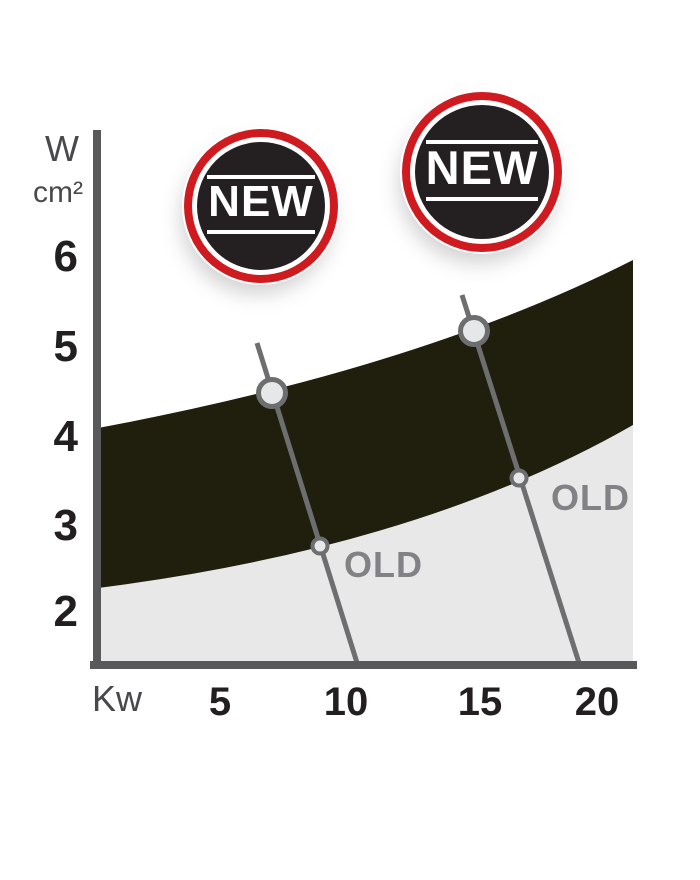 This screenshot has height=880, width=700. I want to click on y-tick-6: 6, so click(65, 256).